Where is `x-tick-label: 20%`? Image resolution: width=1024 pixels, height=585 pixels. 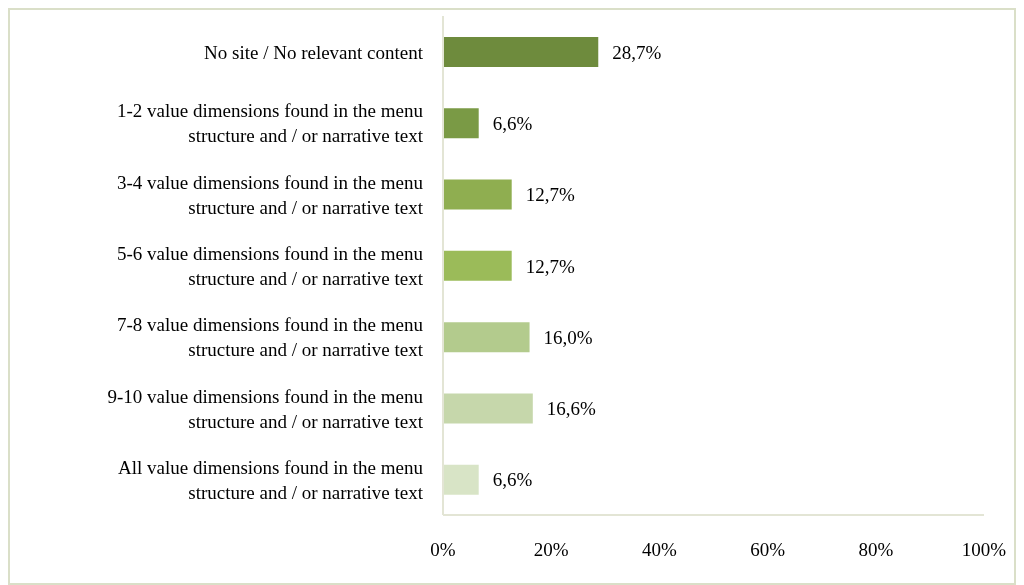 x-tick-label: 20% is located at coordinates (551, 550).